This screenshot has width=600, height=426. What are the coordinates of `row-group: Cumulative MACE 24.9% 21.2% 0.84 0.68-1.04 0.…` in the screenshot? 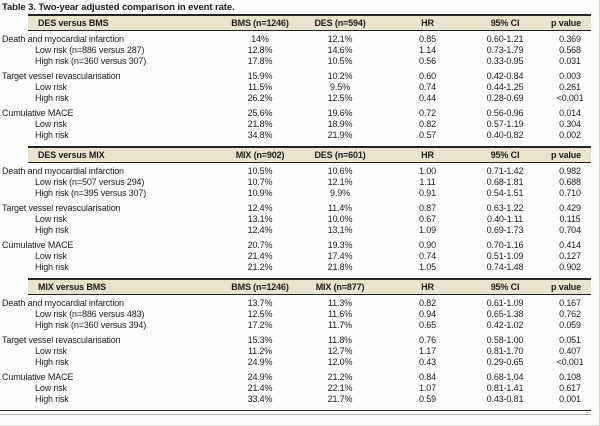 It's located at (299, 388).